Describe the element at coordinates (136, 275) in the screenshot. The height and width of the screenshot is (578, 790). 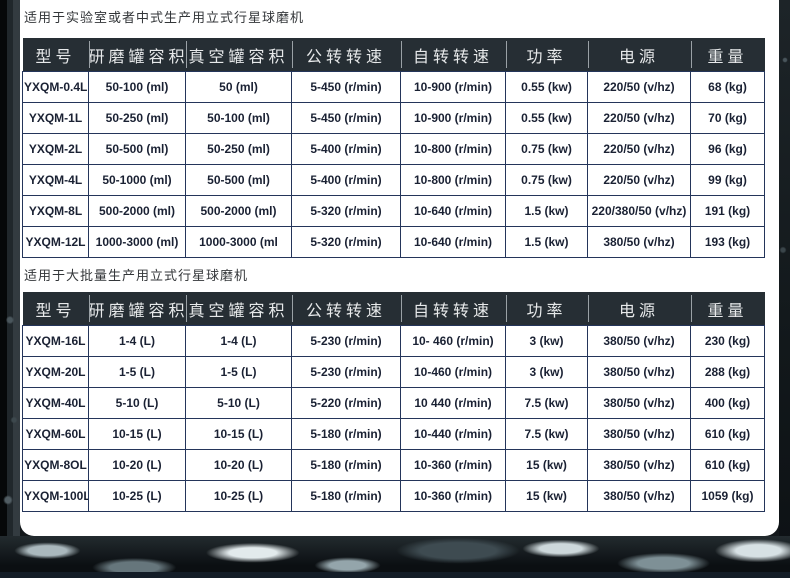
I see `section-title-mass-production: 适用于大批量生产用立式行星球磨机` at that location.